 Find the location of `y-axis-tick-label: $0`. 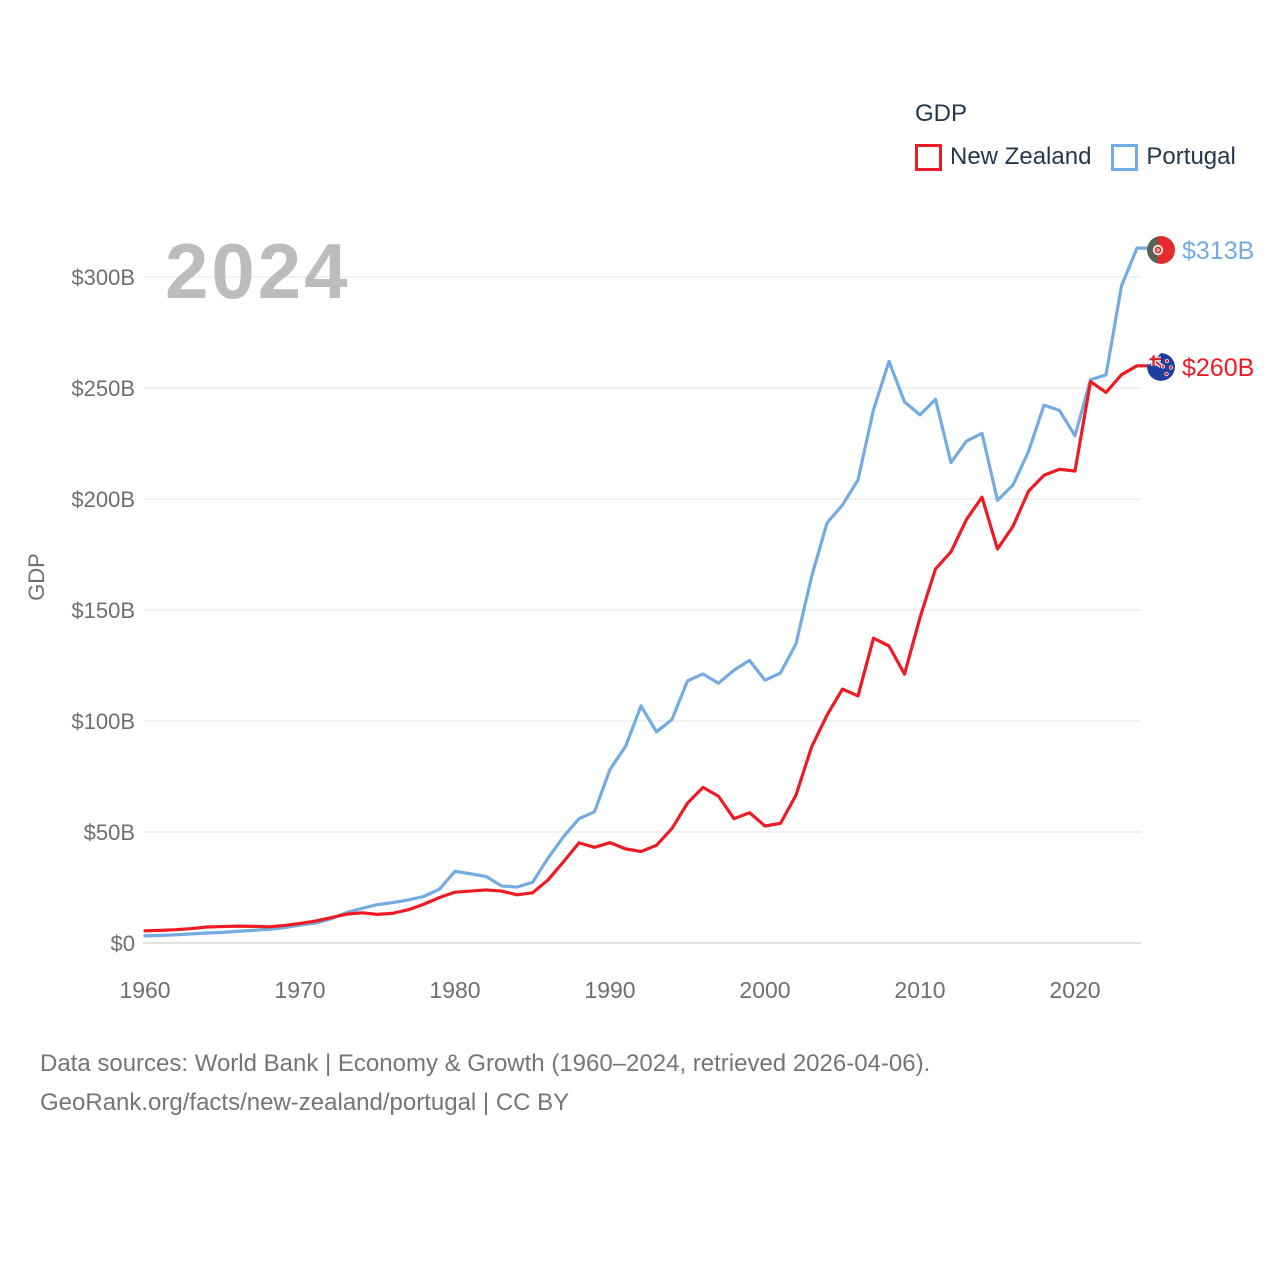

y-axis-tick-label: $0 is located at coordinates (123, 943).